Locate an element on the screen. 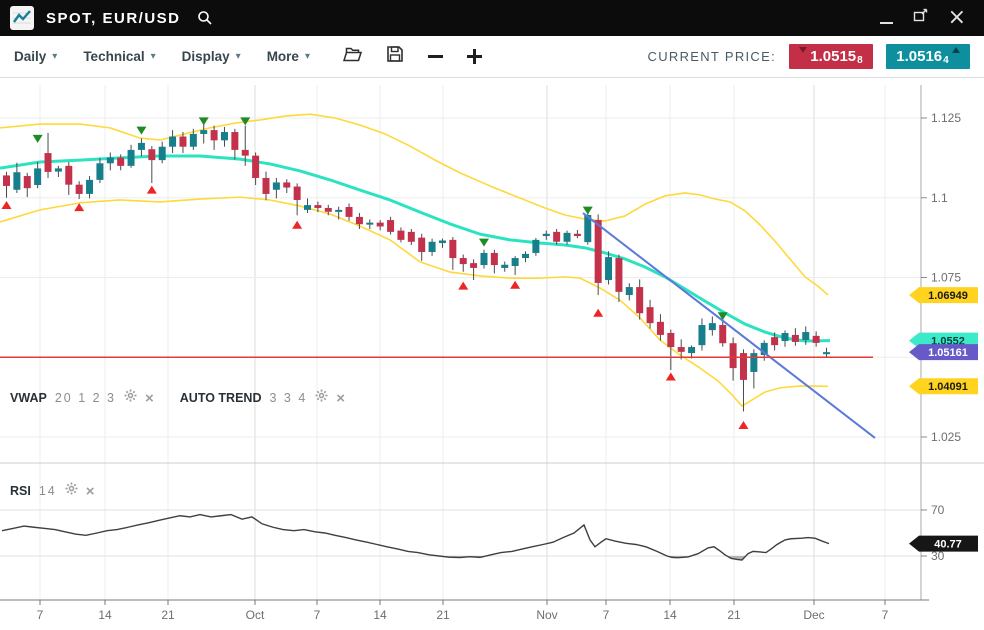 The width and height of the screenshot is (984, 630). svg-text: 1.06949 is located at coordinates (948, 296).